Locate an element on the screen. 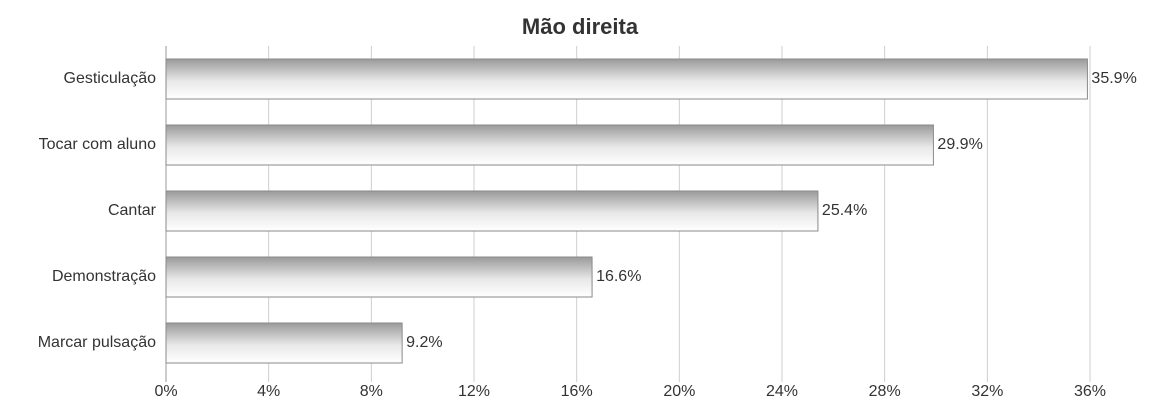 This screenshot has width=1152, height=400. x-tick-label: 12% is located at coordinates (474, 391).